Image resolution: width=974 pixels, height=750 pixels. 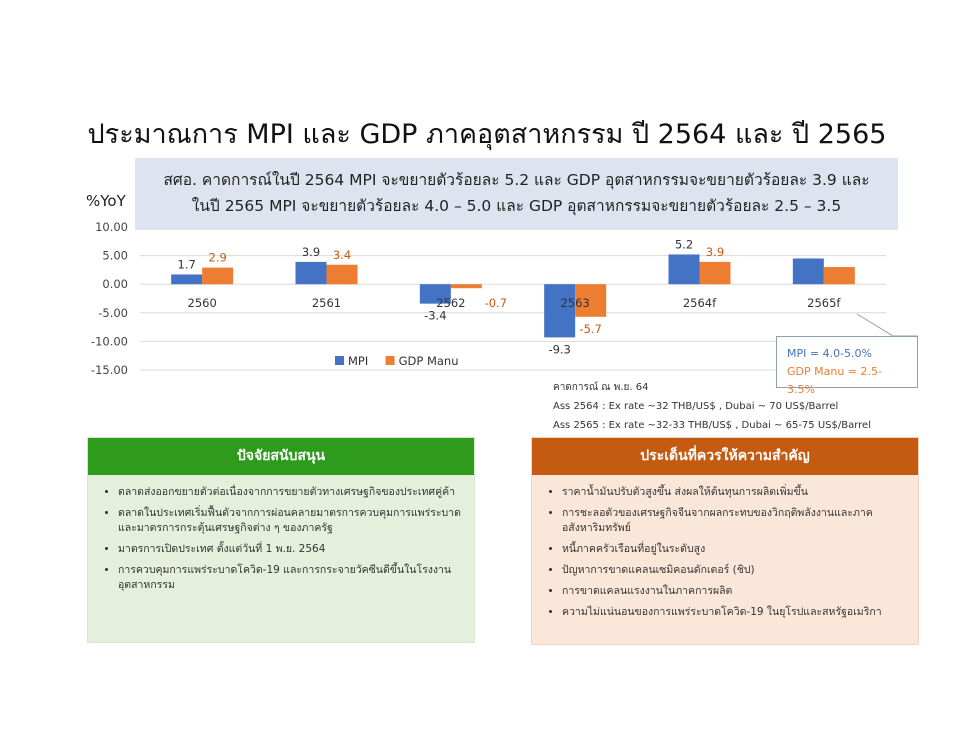 What do you see at coordinates (887, 325) in the screenshot?
I see `callout-pointer` at bounding box center [887, 325].